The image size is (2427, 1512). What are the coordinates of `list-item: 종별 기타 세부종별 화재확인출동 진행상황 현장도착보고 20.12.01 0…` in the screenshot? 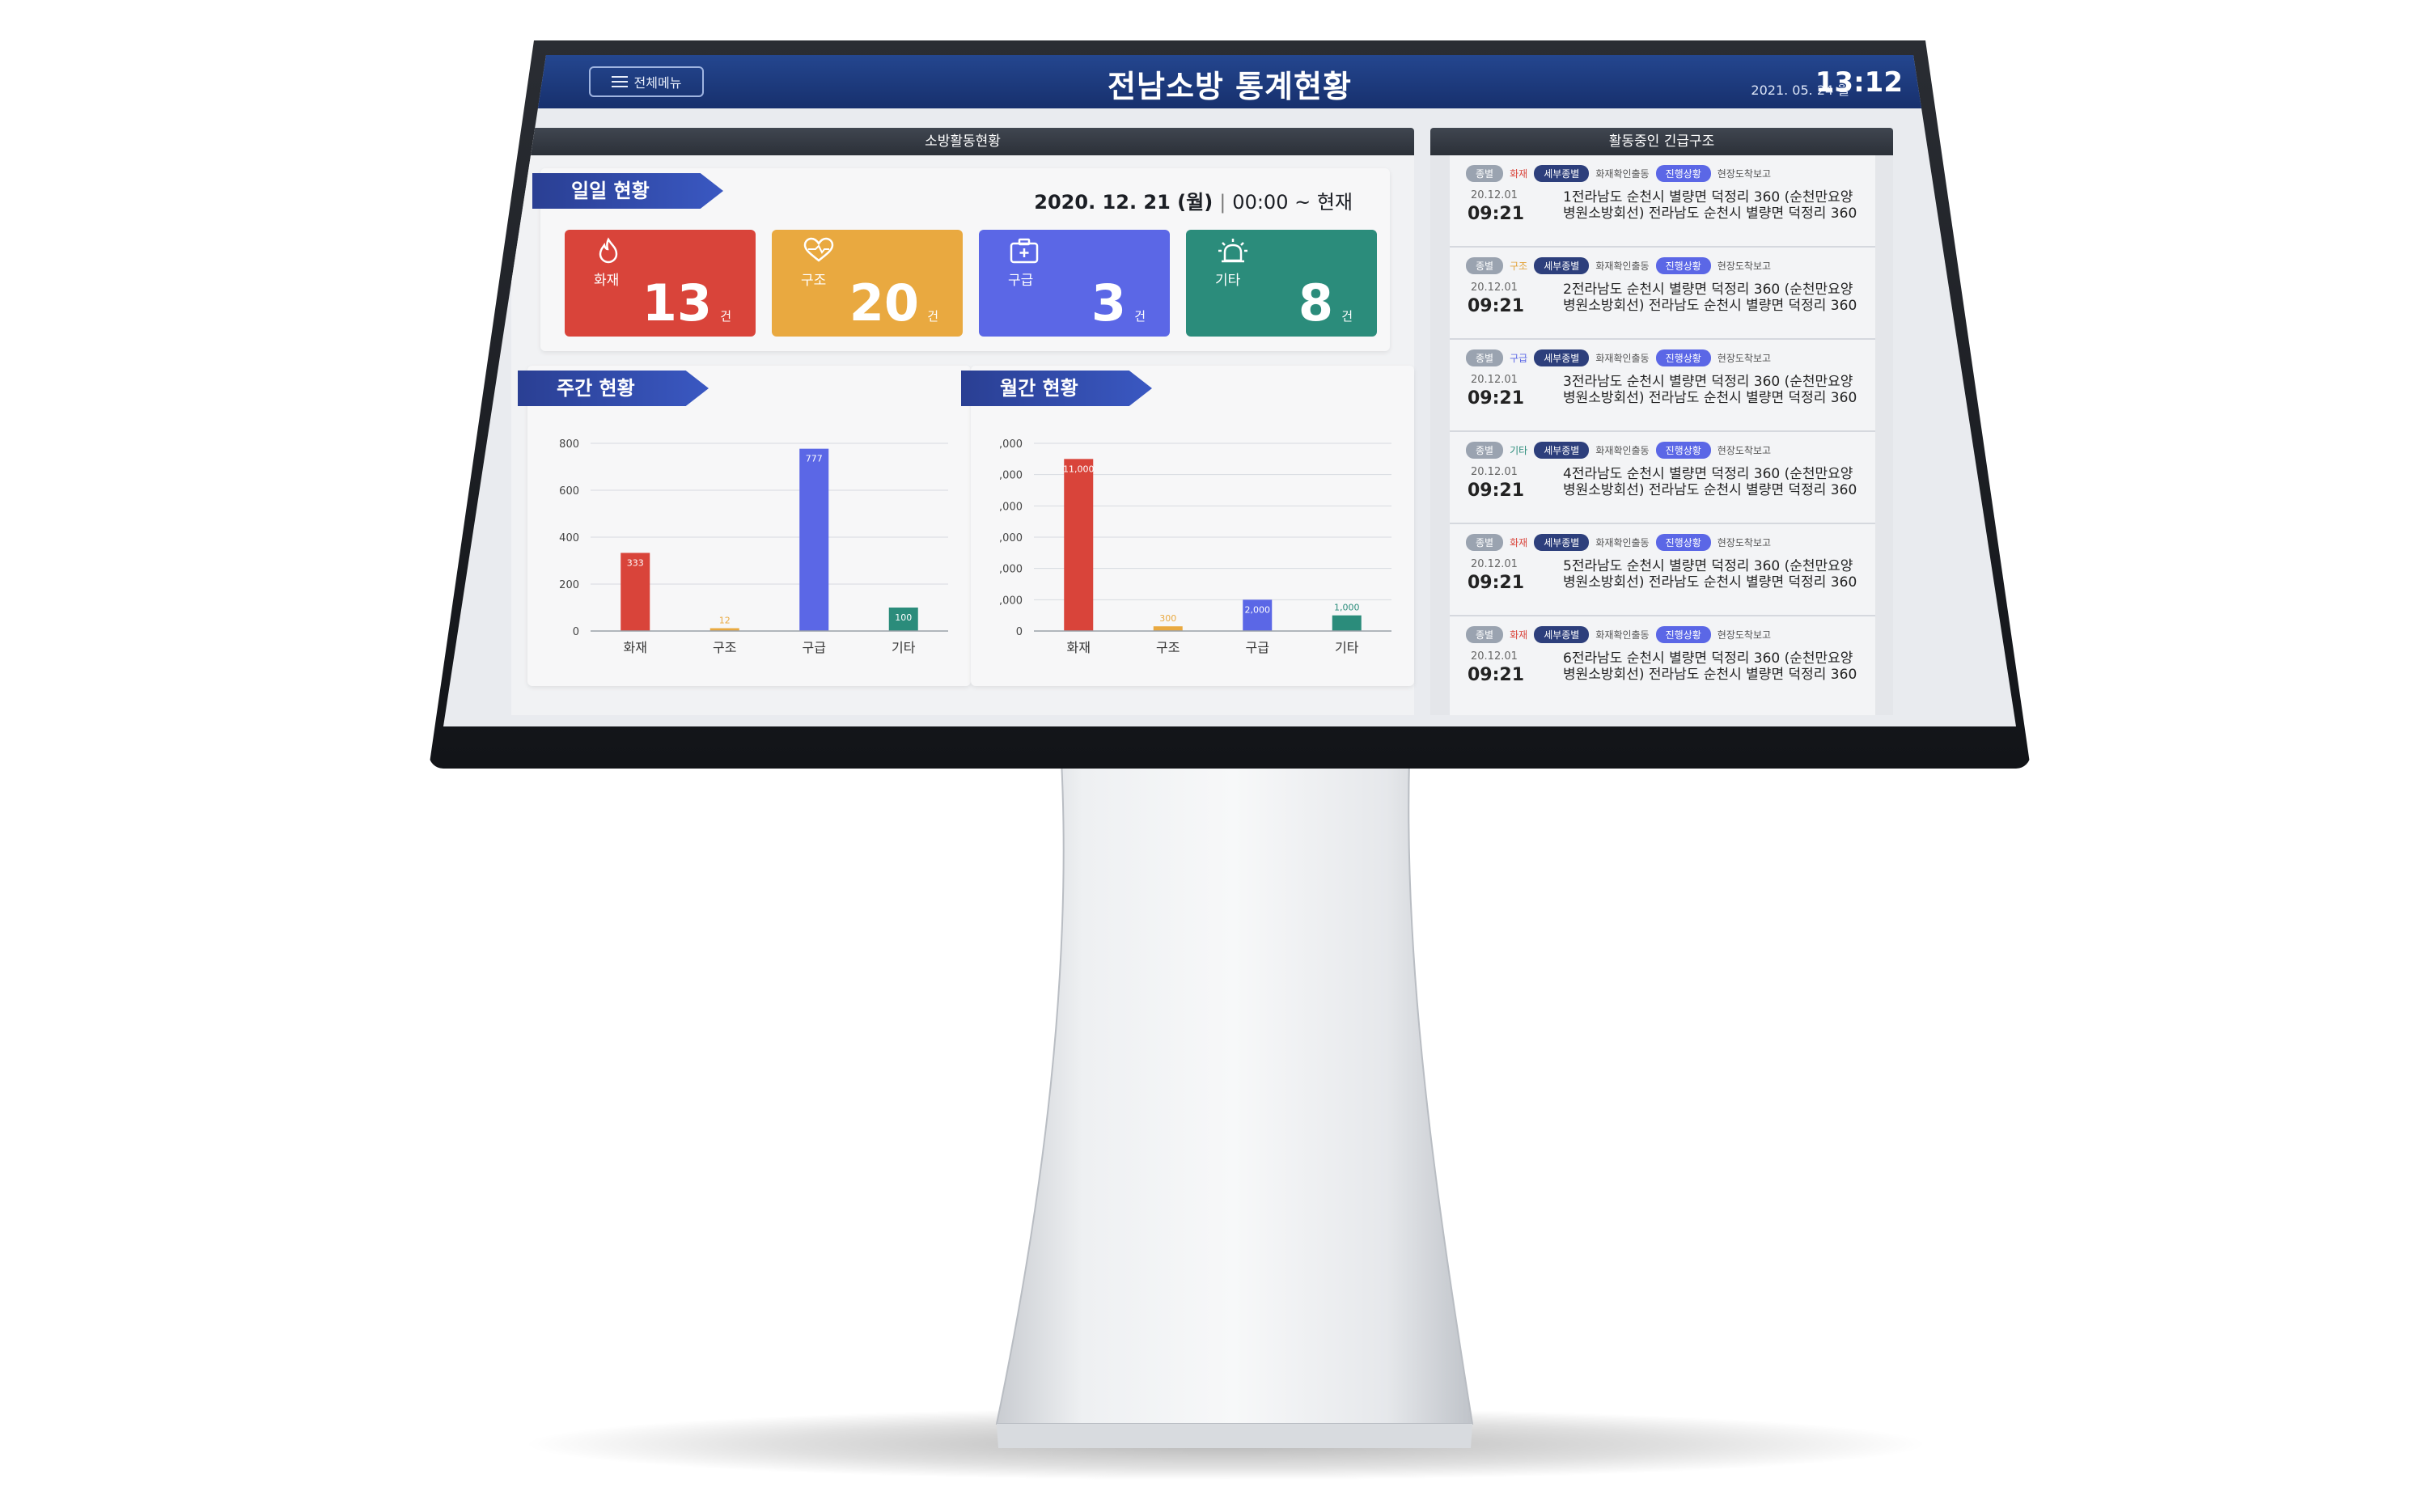 It's located at (1662, 478).